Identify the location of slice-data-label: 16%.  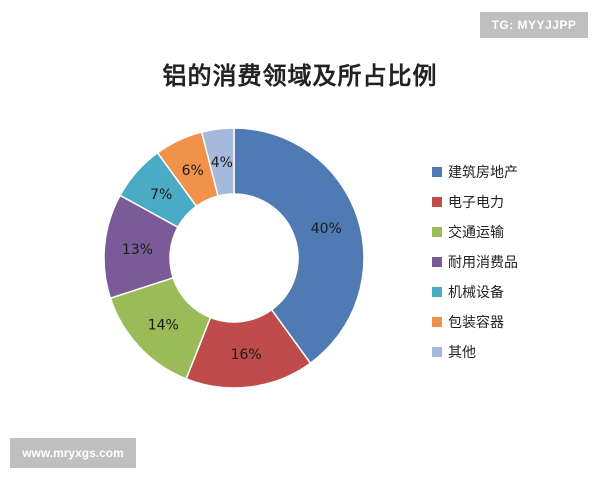
(246, 355).